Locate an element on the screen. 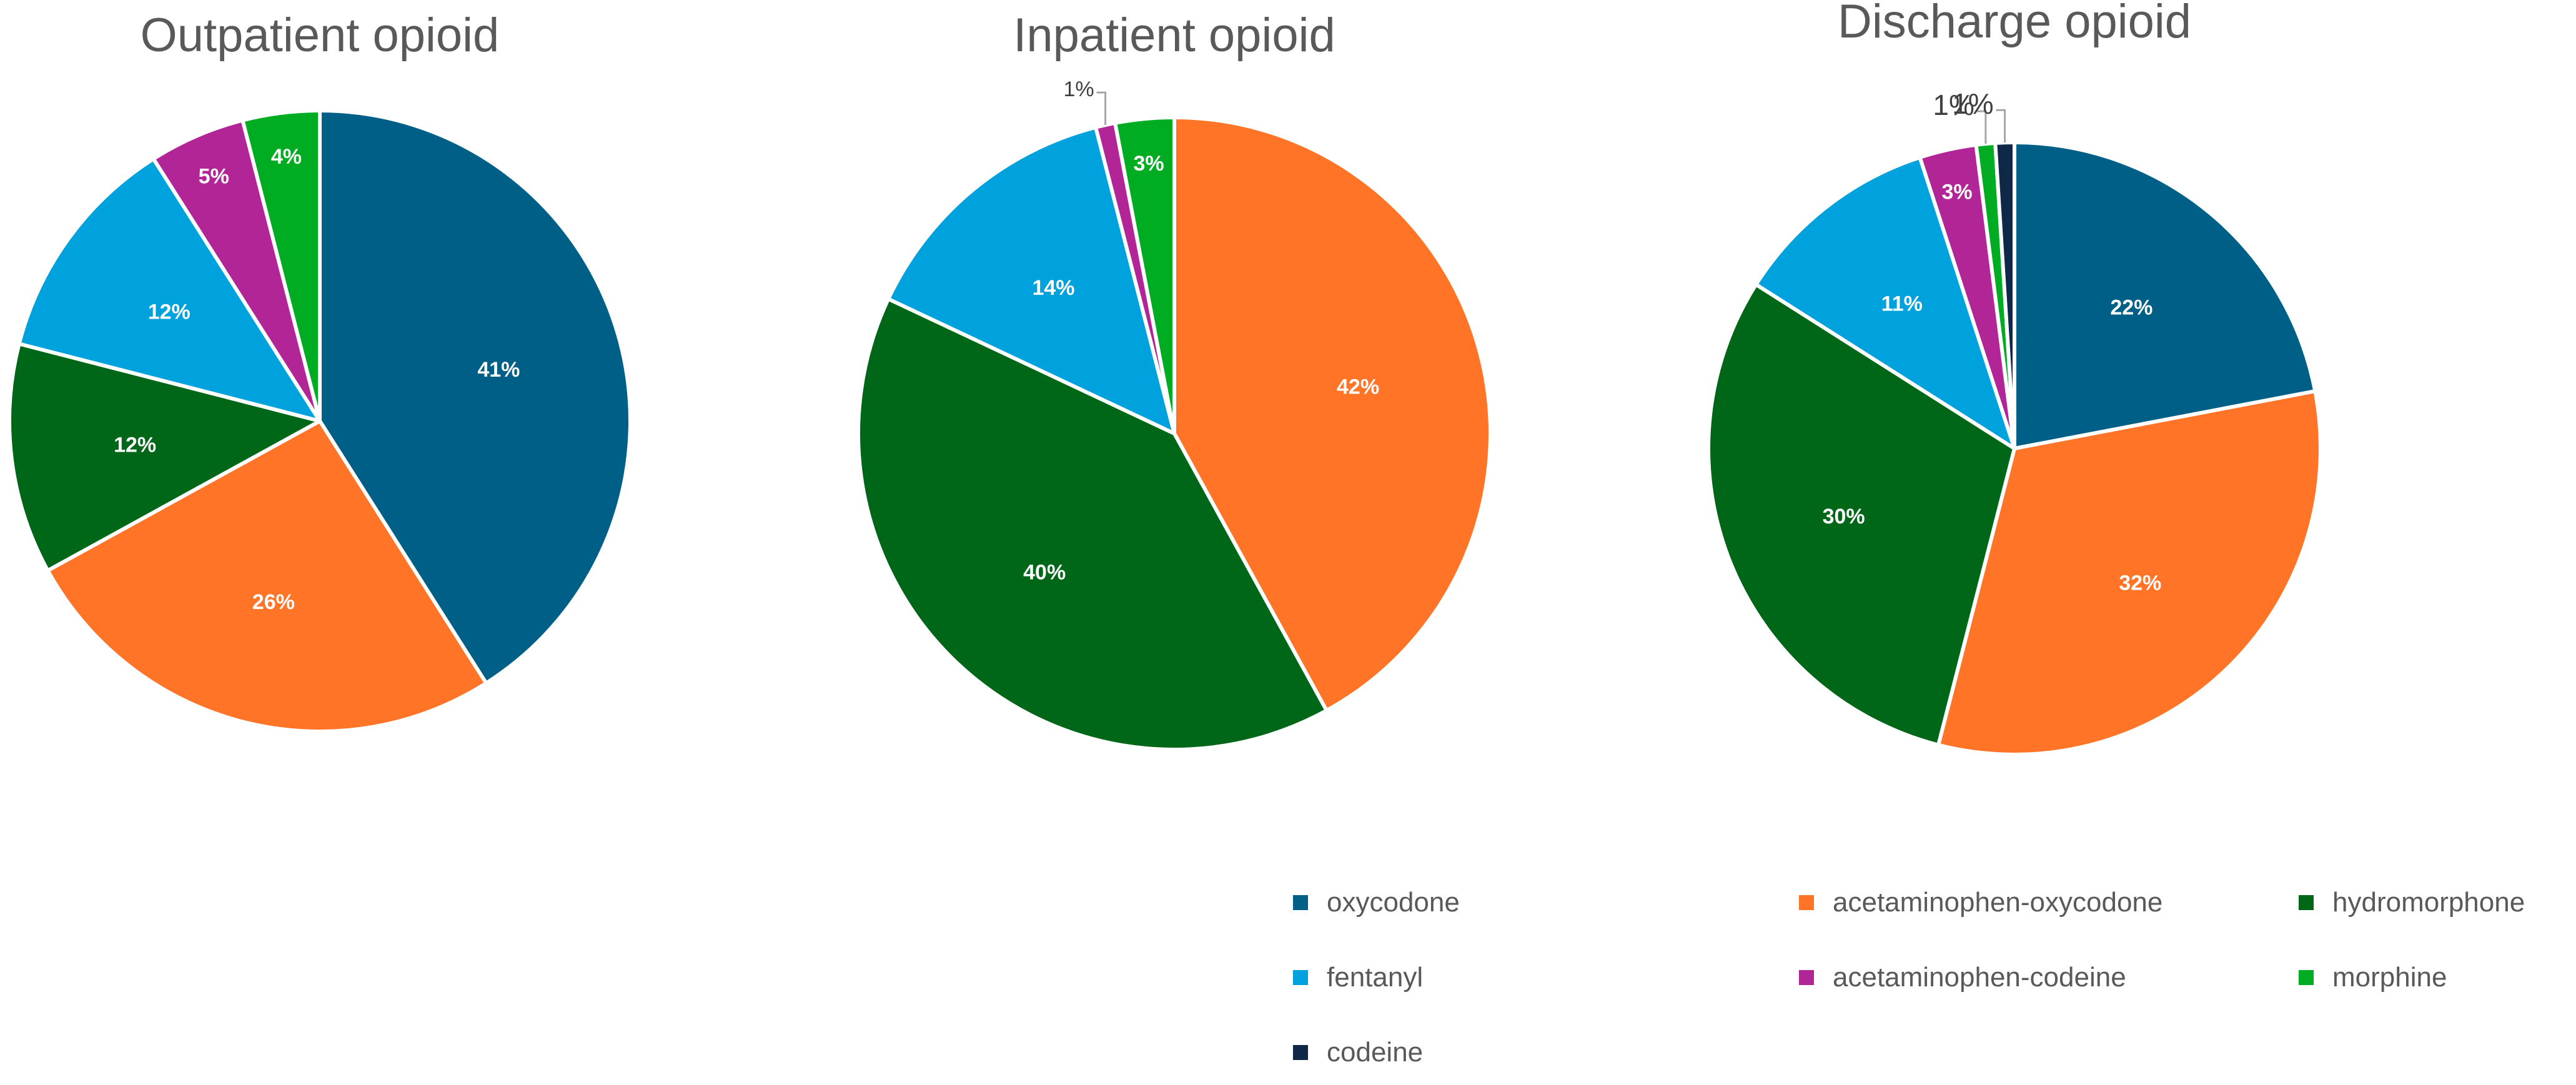  slice-label-fentanyl: 11% is located at coordinates (1902, 304).